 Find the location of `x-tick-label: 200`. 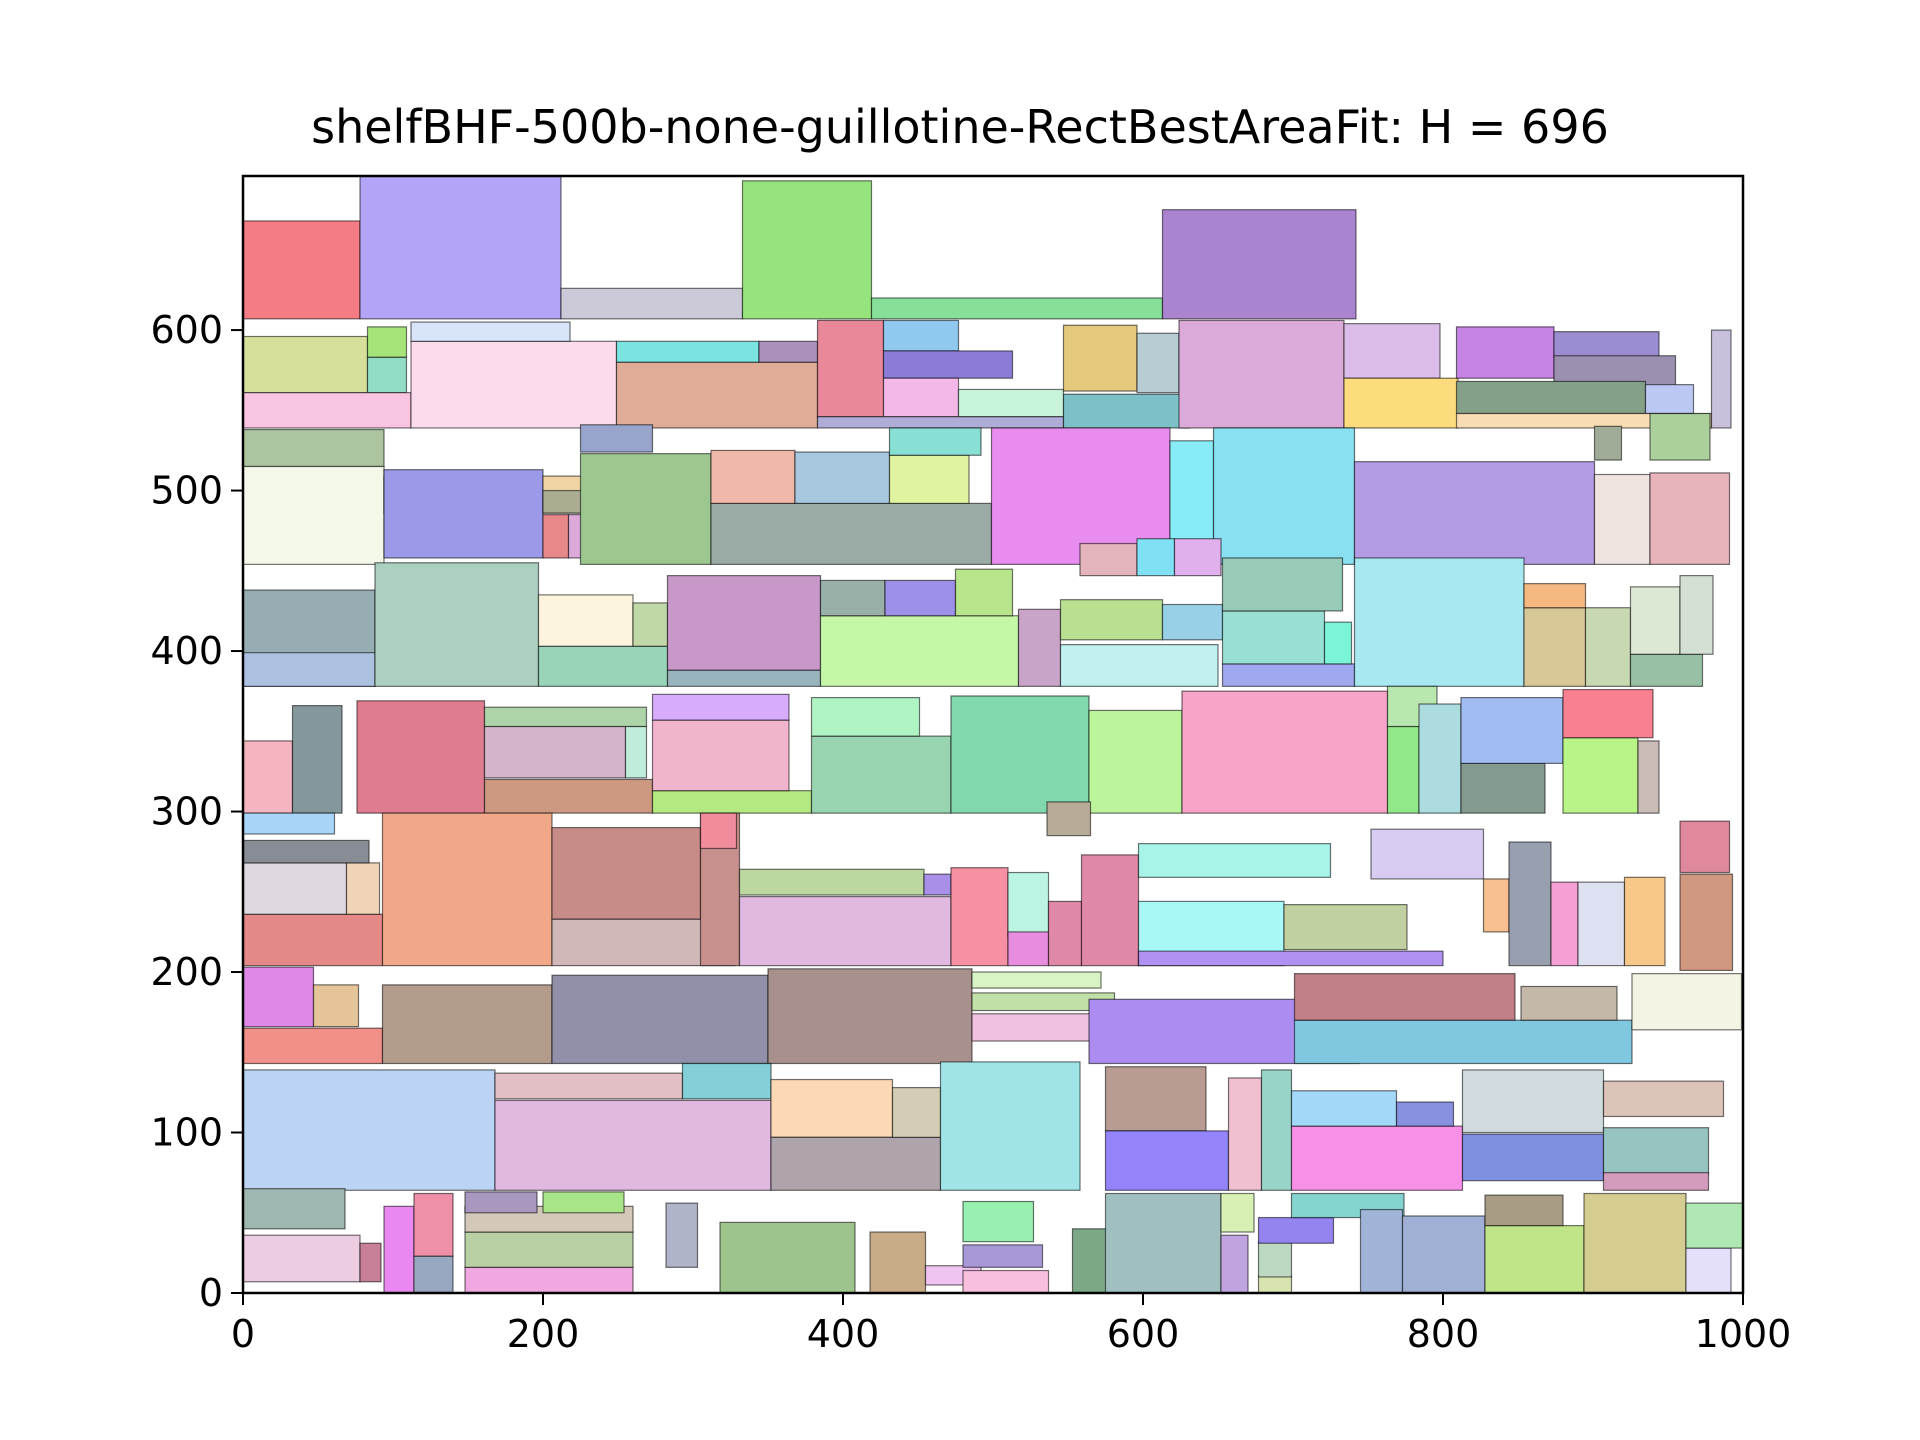

x-tick-label: 200 is located at coordinates (543, 1334).